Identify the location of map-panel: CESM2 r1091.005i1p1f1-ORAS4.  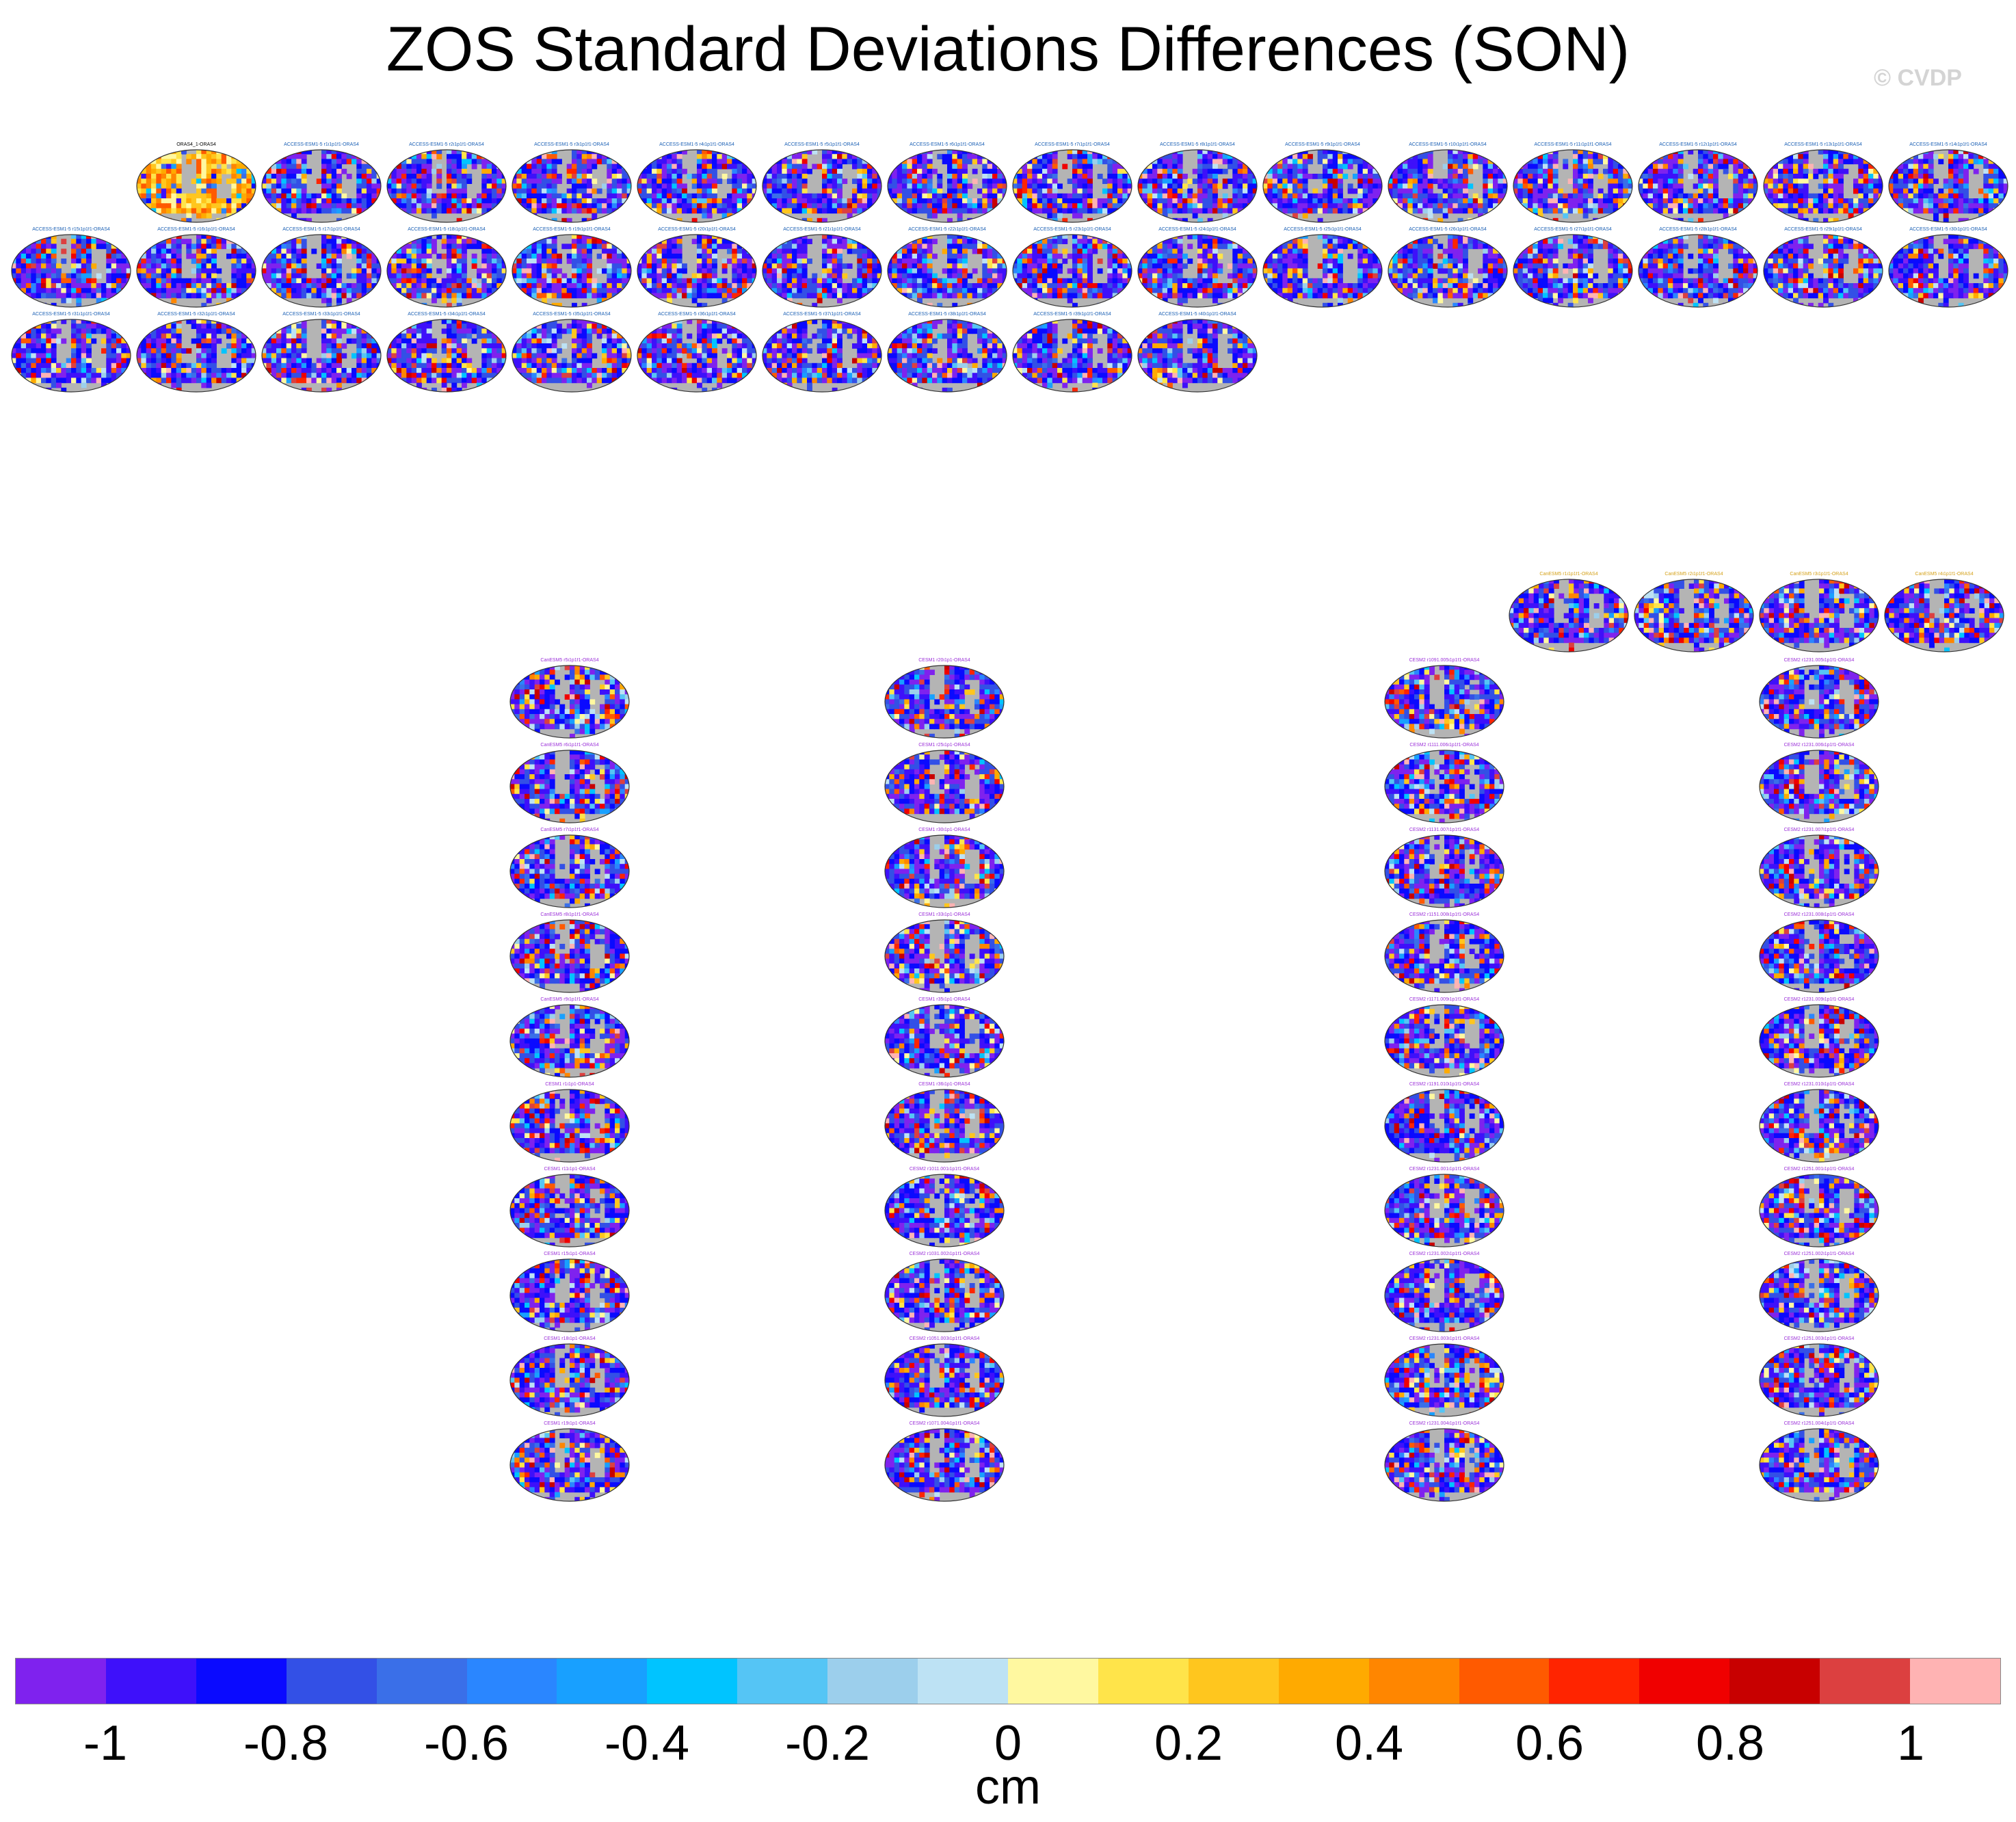
(1444, 699).